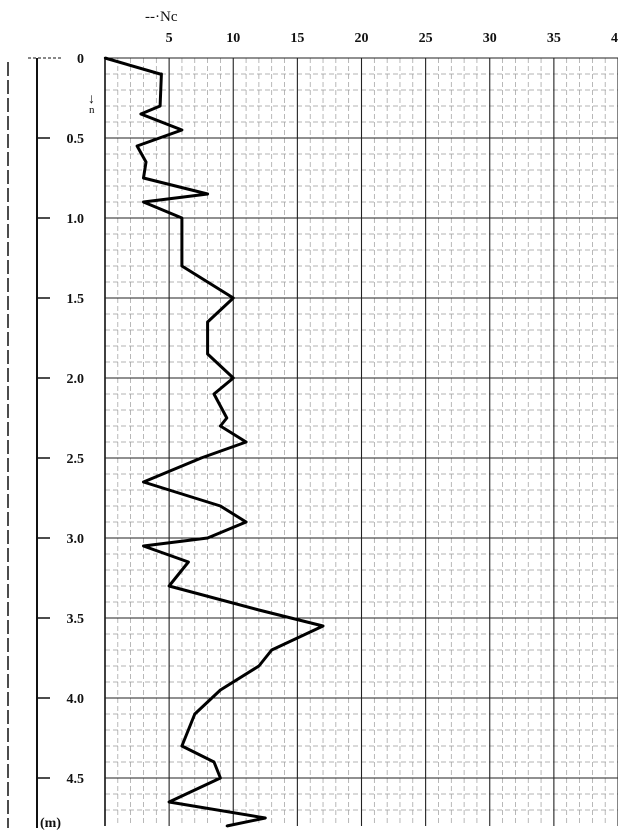  What do you see at coordinates (297, 38) in the screenshot?
I see `nc-tick-label: 15` at bounding box center [297, 38].